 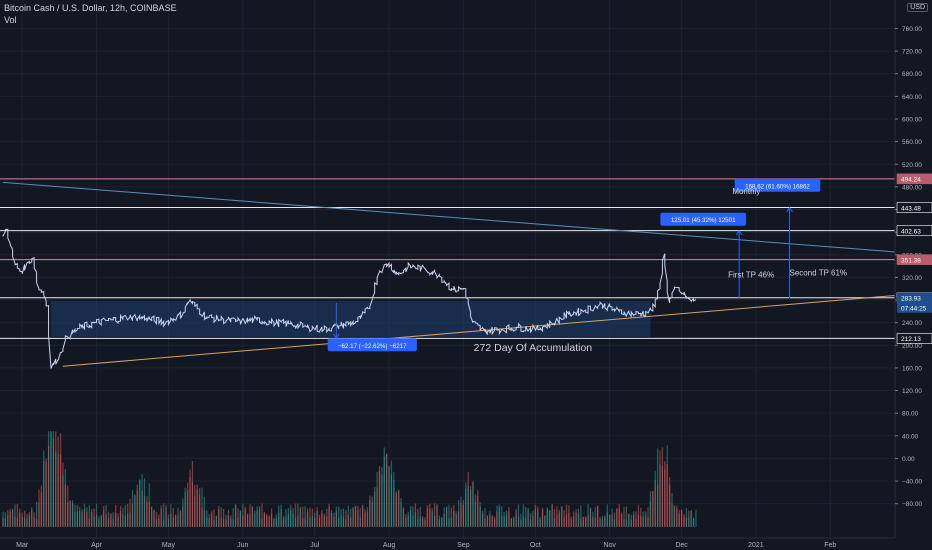 What do you see at coordinates (914, 302) in the screenshot?
I see `last-price-tag` at bounding box center [914, 302].